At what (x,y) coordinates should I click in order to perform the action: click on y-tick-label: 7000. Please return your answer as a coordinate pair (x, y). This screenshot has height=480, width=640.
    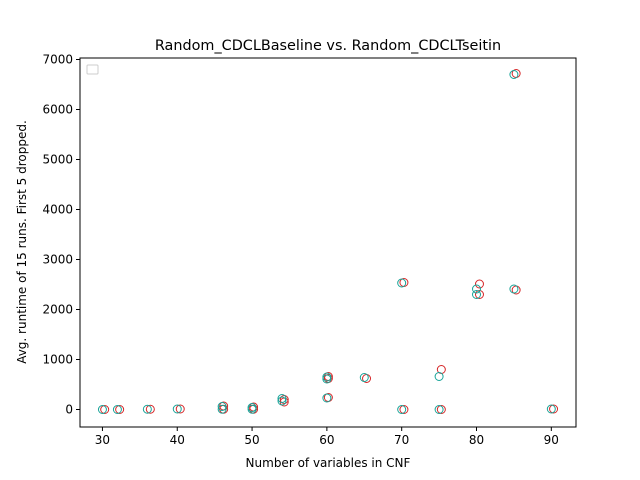
    Looking at the image, I should click on (57, 60).